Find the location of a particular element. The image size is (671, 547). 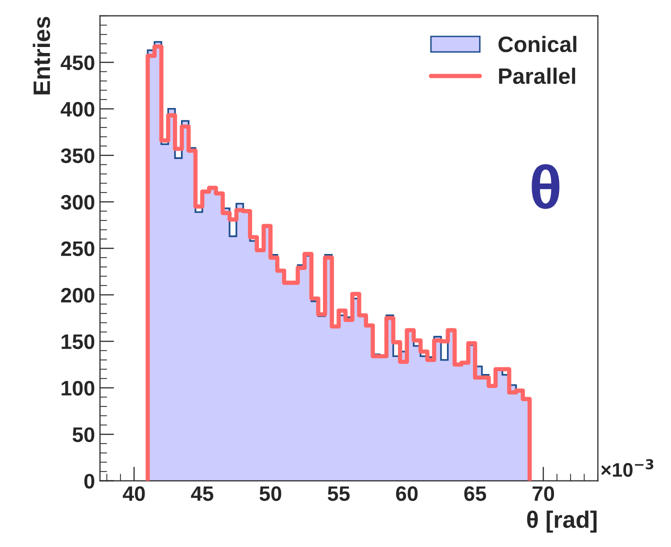

y-tick-label: 350 is located at coordinates (77, 156).